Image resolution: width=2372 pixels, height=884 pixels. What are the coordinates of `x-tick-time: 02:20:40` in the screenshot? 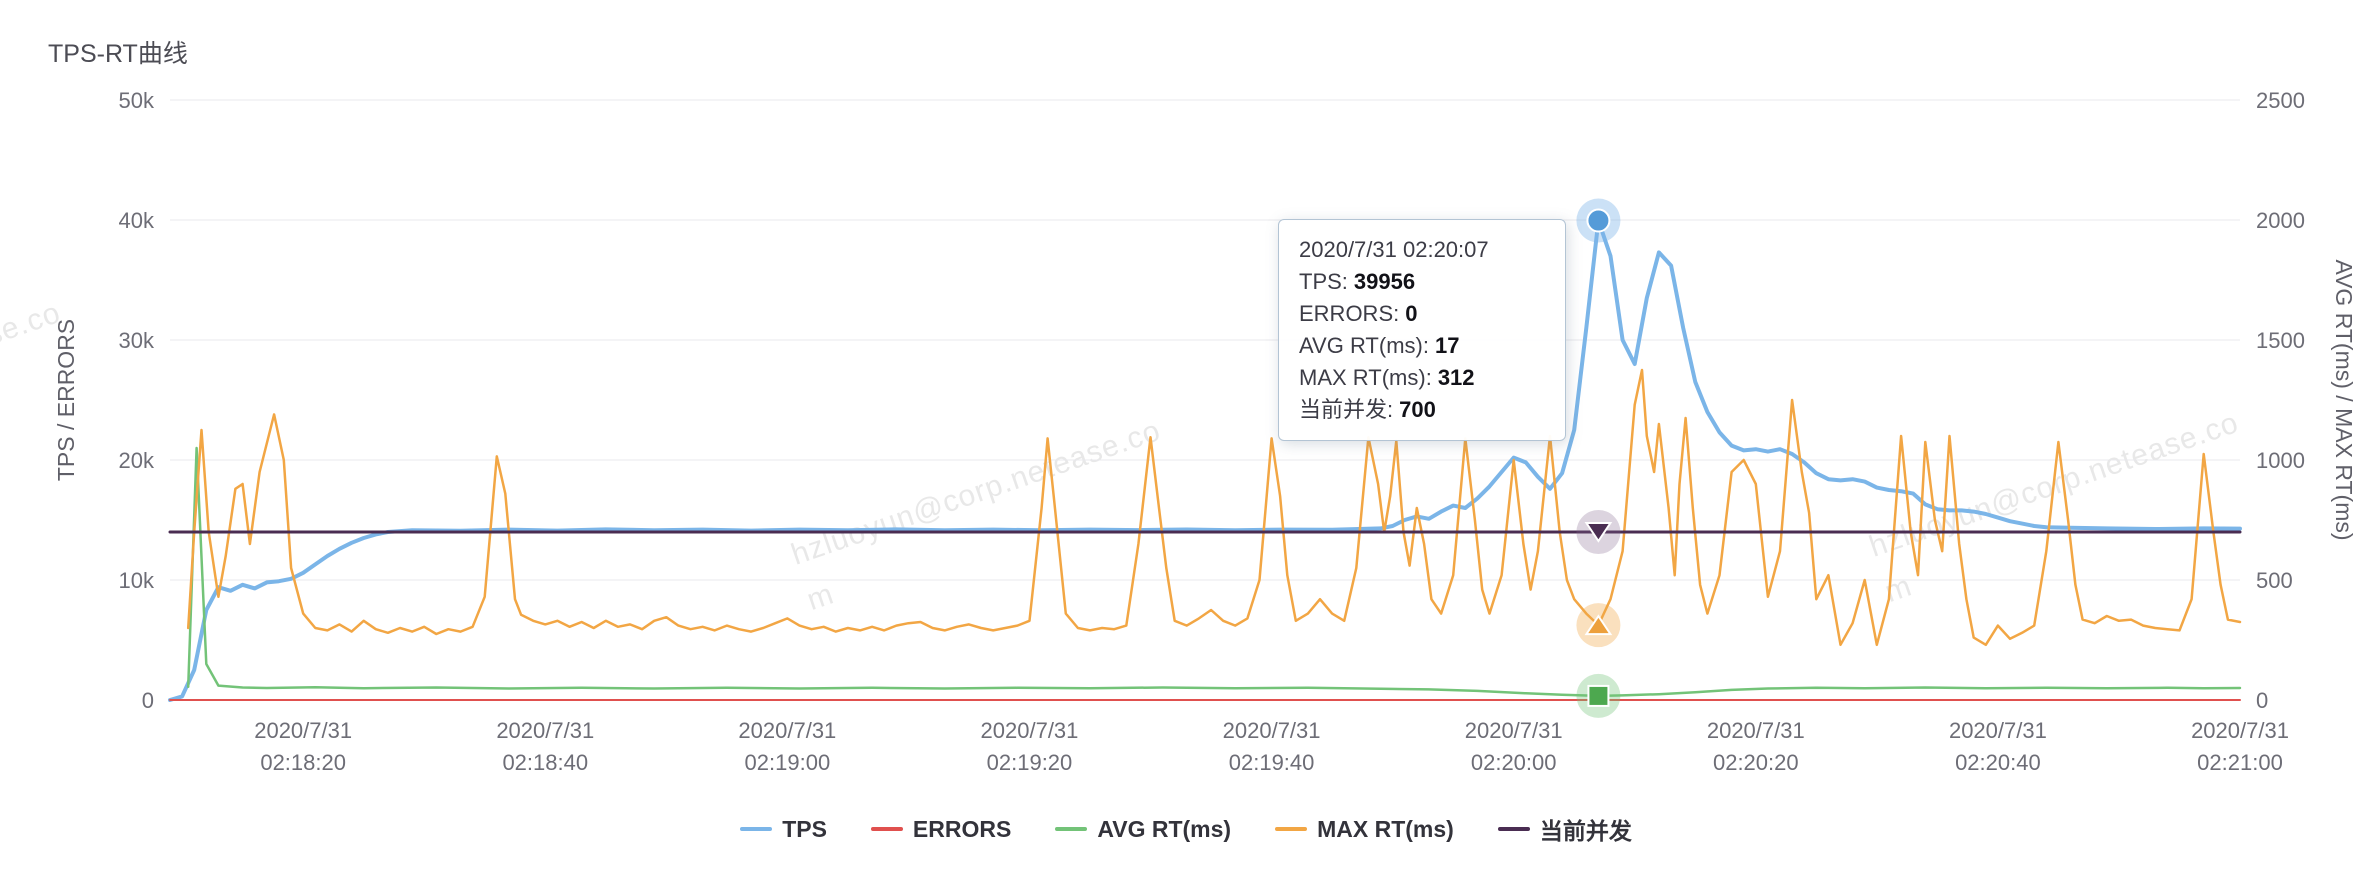 It's located at (1998, 762).